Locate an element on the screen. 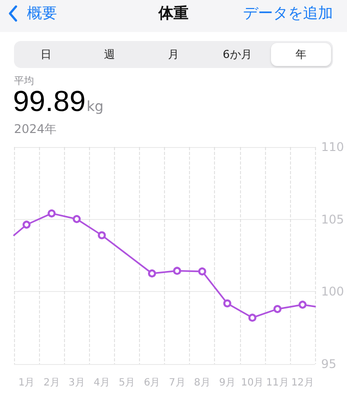  text: データを追加 is located at coordinates (288, 13).